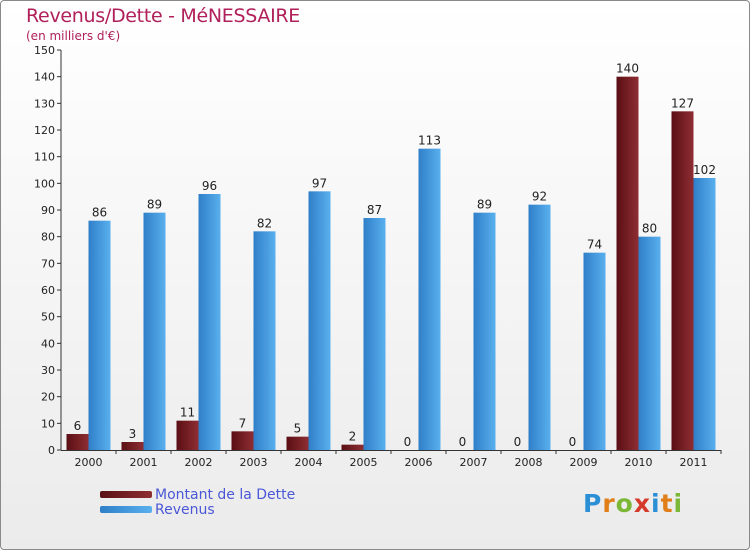 The width and height of the screenshot is (750, 550). What do you see at coordinates (642, 503) in the screenshot?
I see `logo-letter: x` at bounding box center [642, 503].